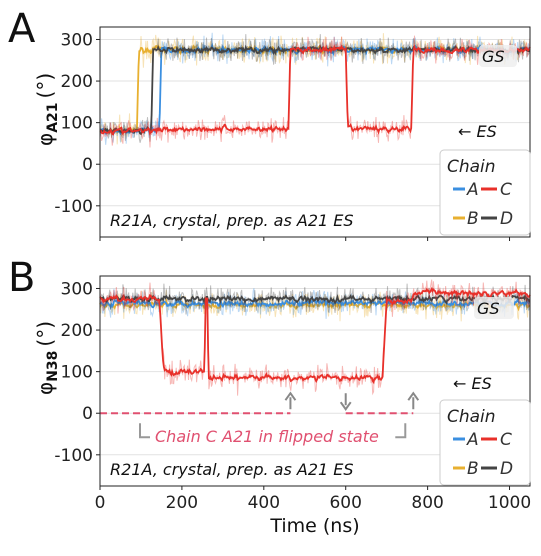 This screenshot has height=556, width=541. Describe the element at coordinates (144, 431) in the screenshot. I see `flip-bracket-left` at that location.